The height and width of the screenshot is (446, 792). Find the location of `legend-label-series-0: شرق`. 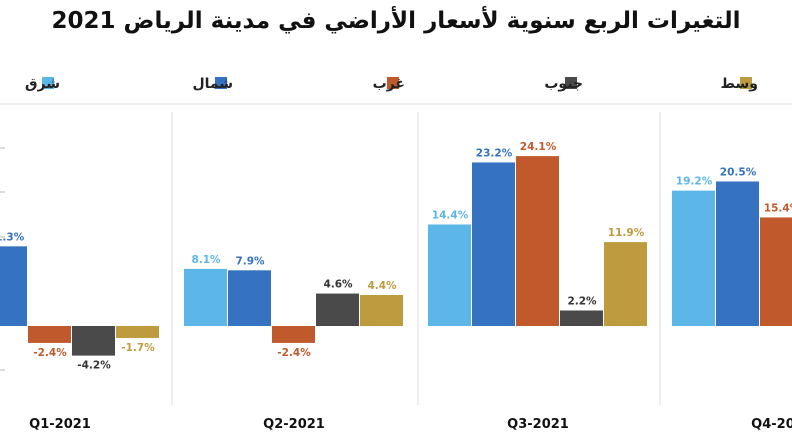

legend-label-series-0: شرق is located at coordinates (42, 84).